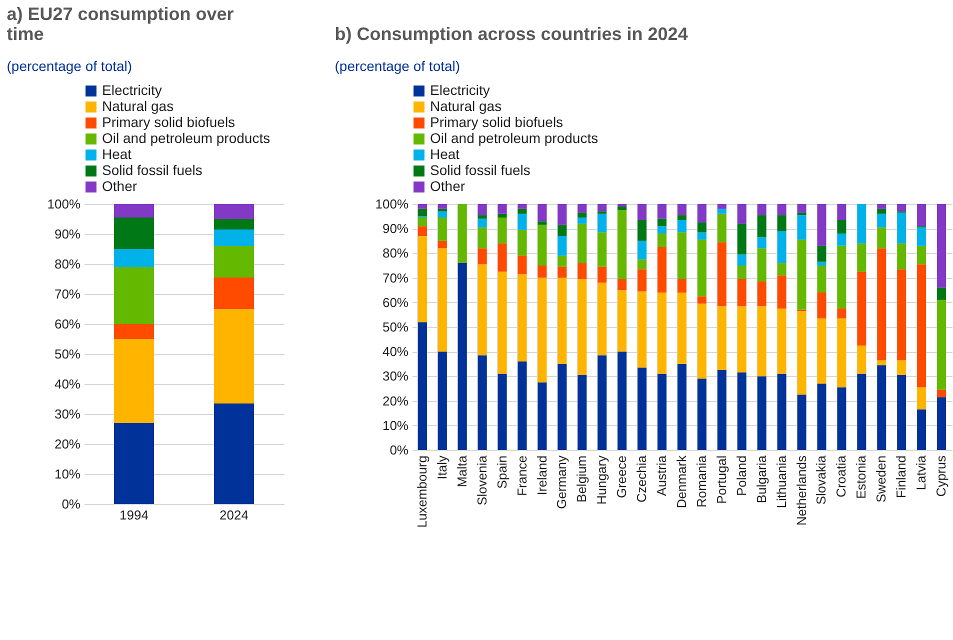  I want to click on y-tick-label: 60%, so click(67, 324).